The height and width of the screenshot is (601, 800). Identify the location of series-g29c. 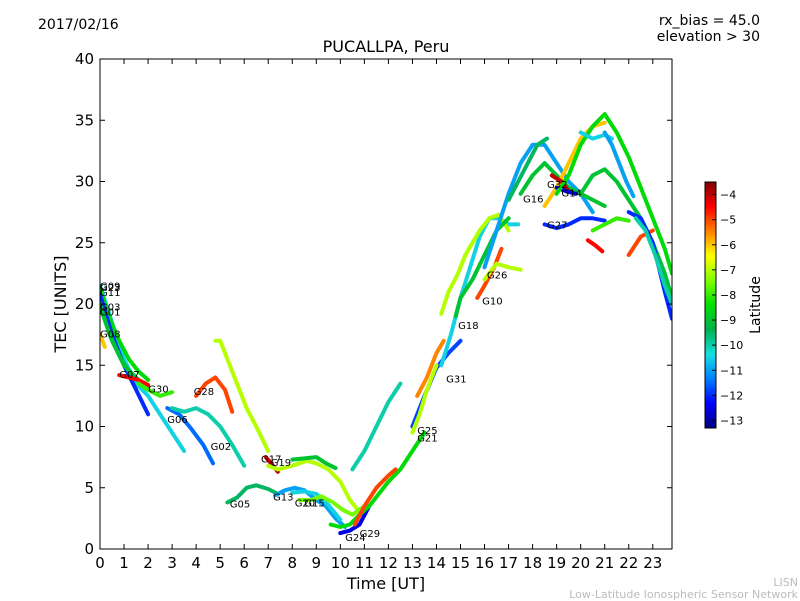
(375, 497).